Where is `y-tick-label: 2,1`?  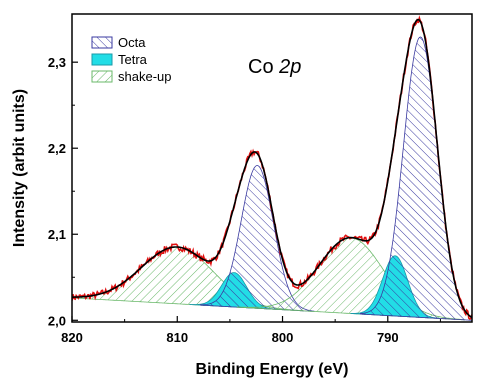 y-tick-label: 2,1 is located at coordinates (57, 234).